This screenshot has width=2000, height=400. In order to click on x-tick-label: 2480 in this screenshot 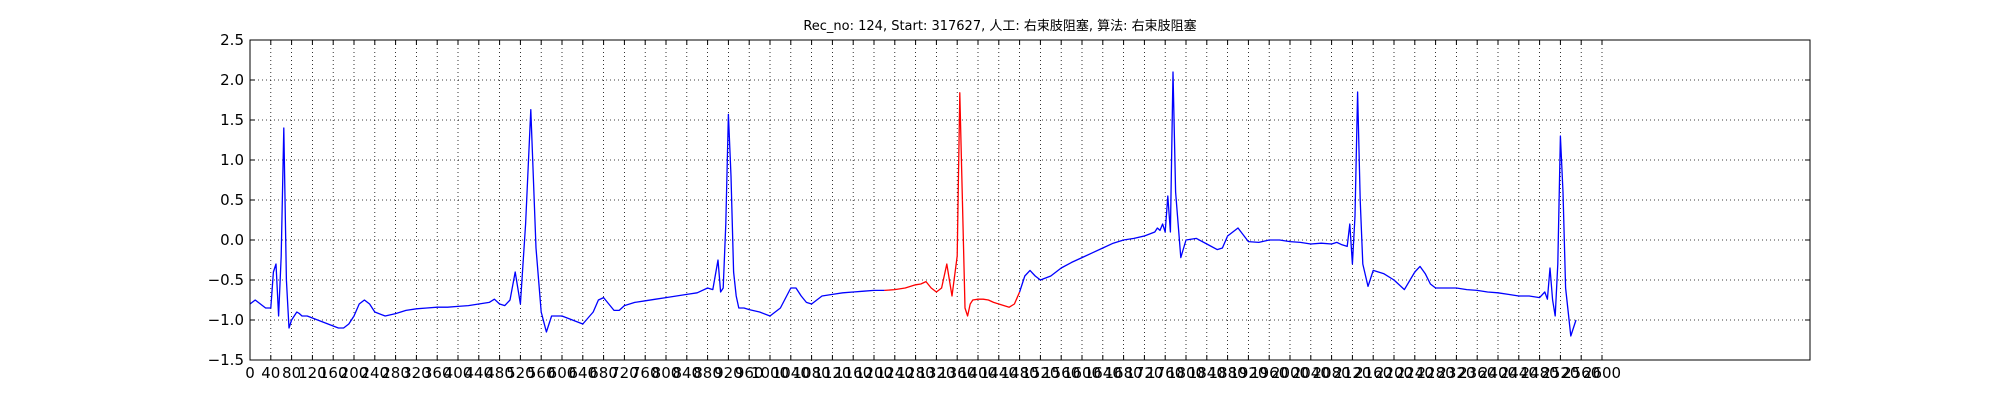, I will do `click(1540, 373)`.